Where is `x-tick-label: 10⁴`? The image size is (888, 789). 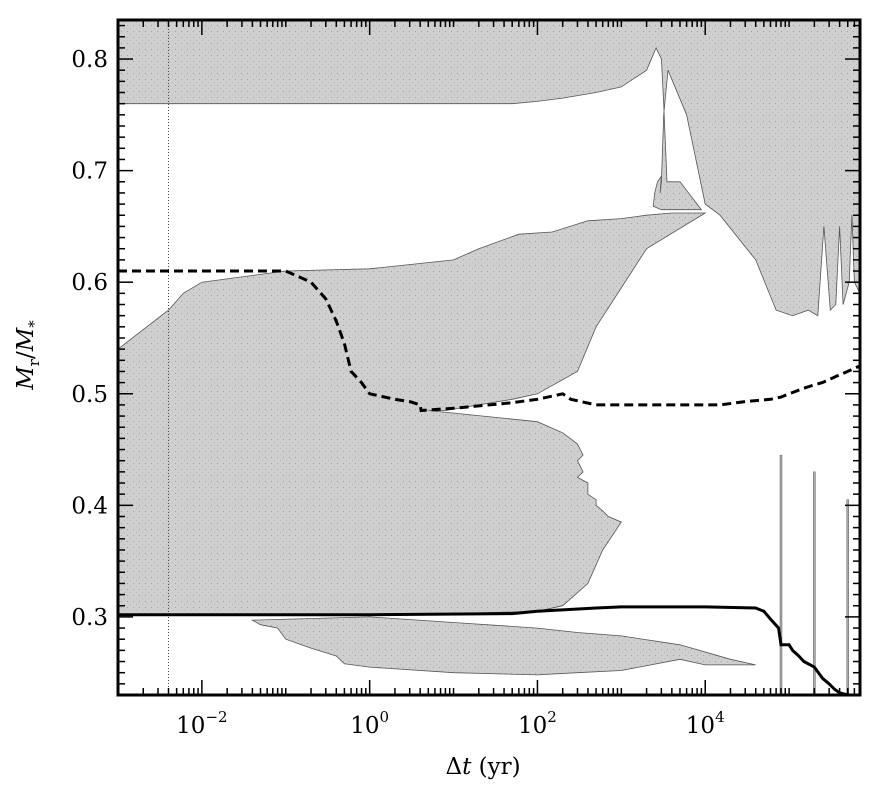
x-tick-label: 10⁴ is located at coordinates (705, 723).